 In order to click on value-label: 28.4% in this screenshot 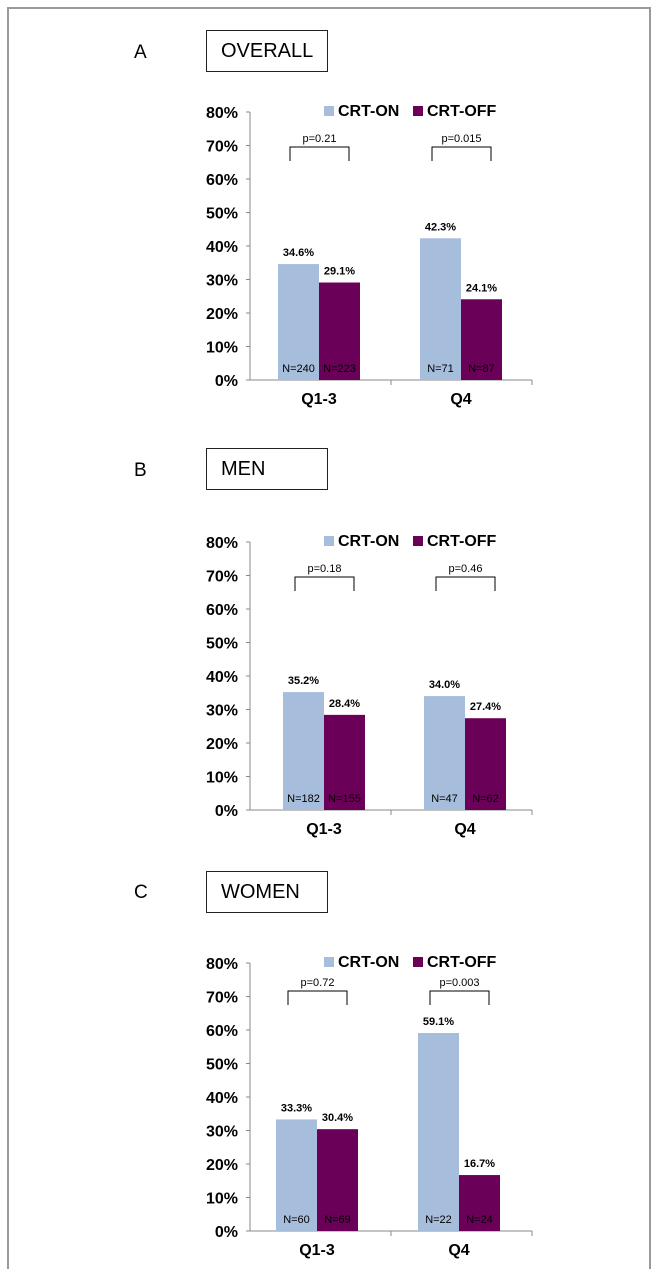, I will do `click(344, 704)`.